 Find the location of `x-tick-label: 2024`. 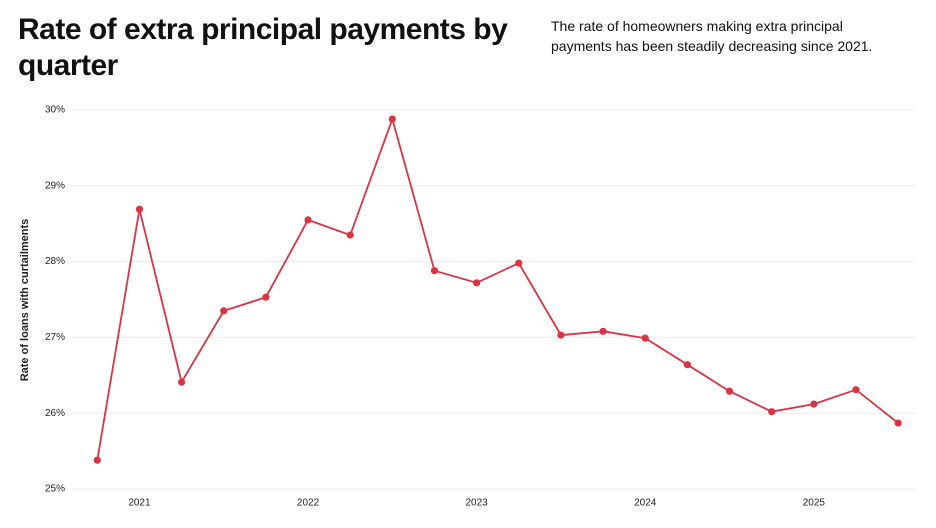

x-tick-label: 2024 is located at coordinates (645, 503).